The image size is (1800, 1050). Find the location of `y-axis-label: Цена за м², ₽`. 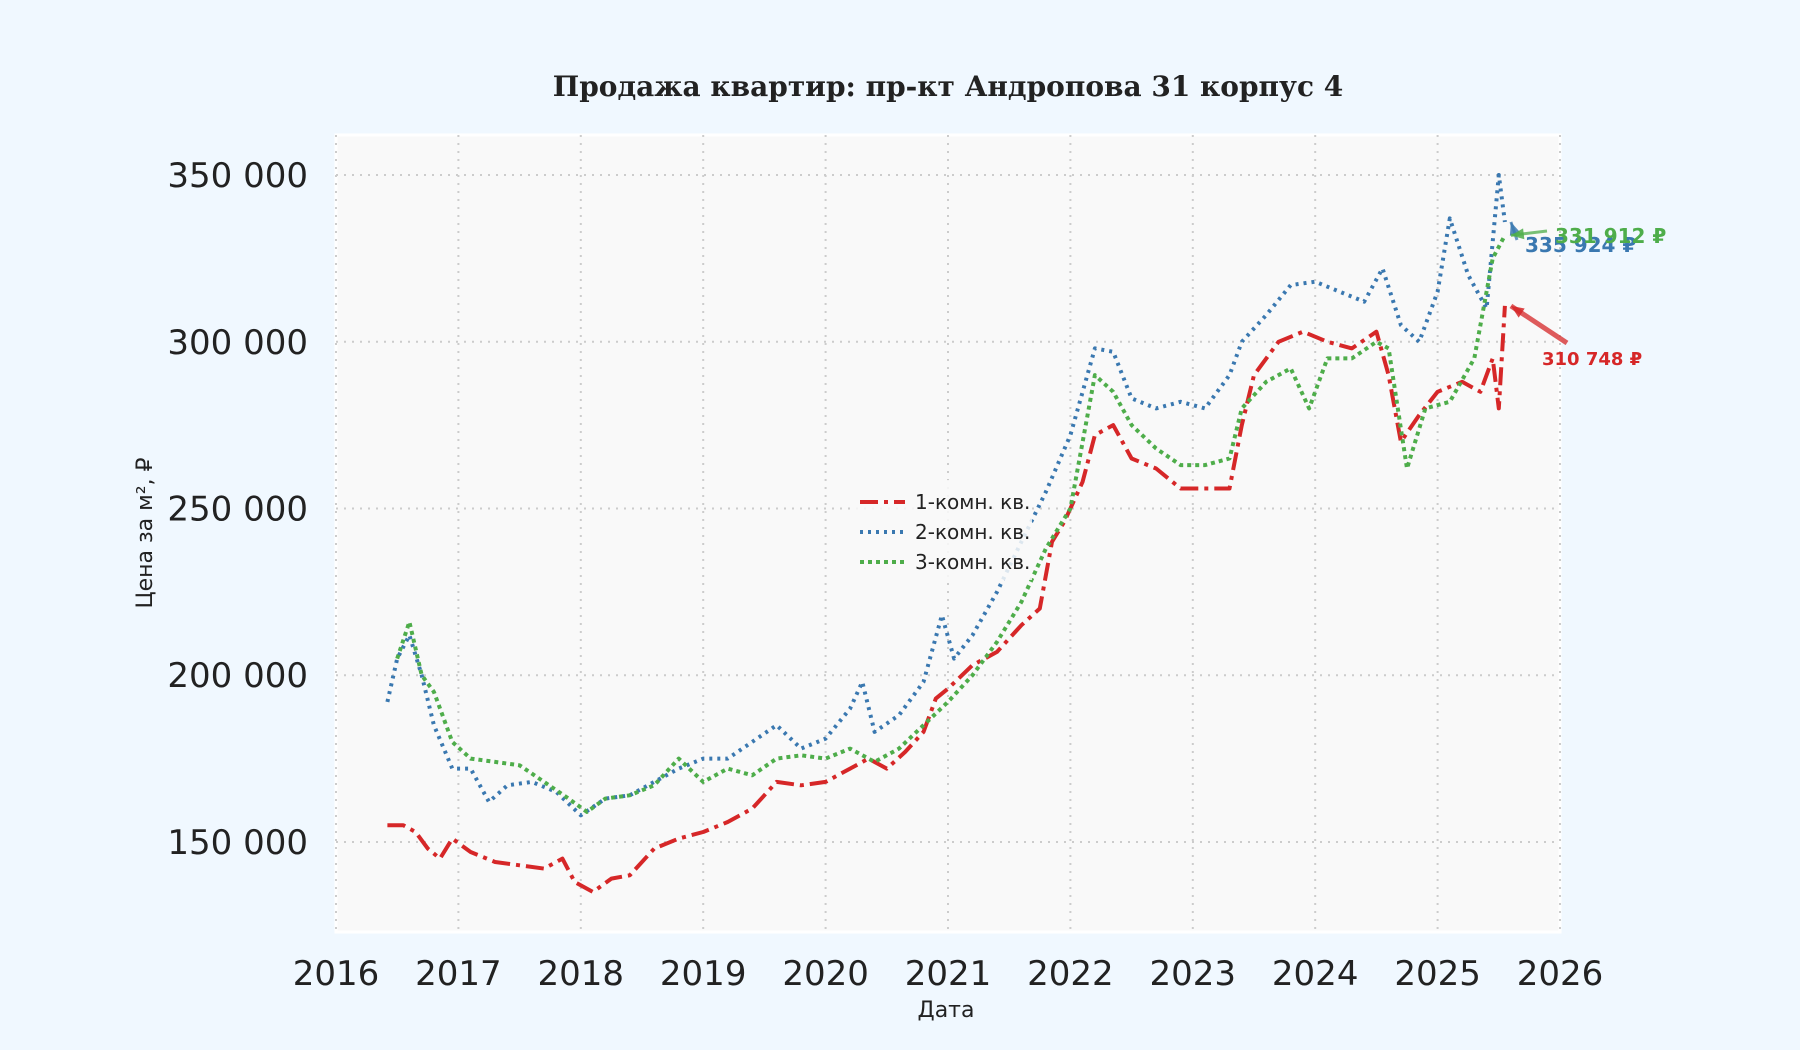

y-axis-label: Цена за м², ₽ is located at coordinates (145, 532).